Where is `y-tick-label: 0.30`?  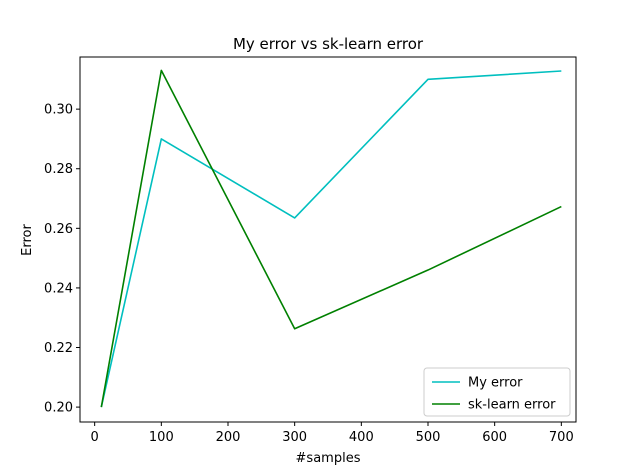 y-tick-label: 0.30 is located at coordinates (58, 110).